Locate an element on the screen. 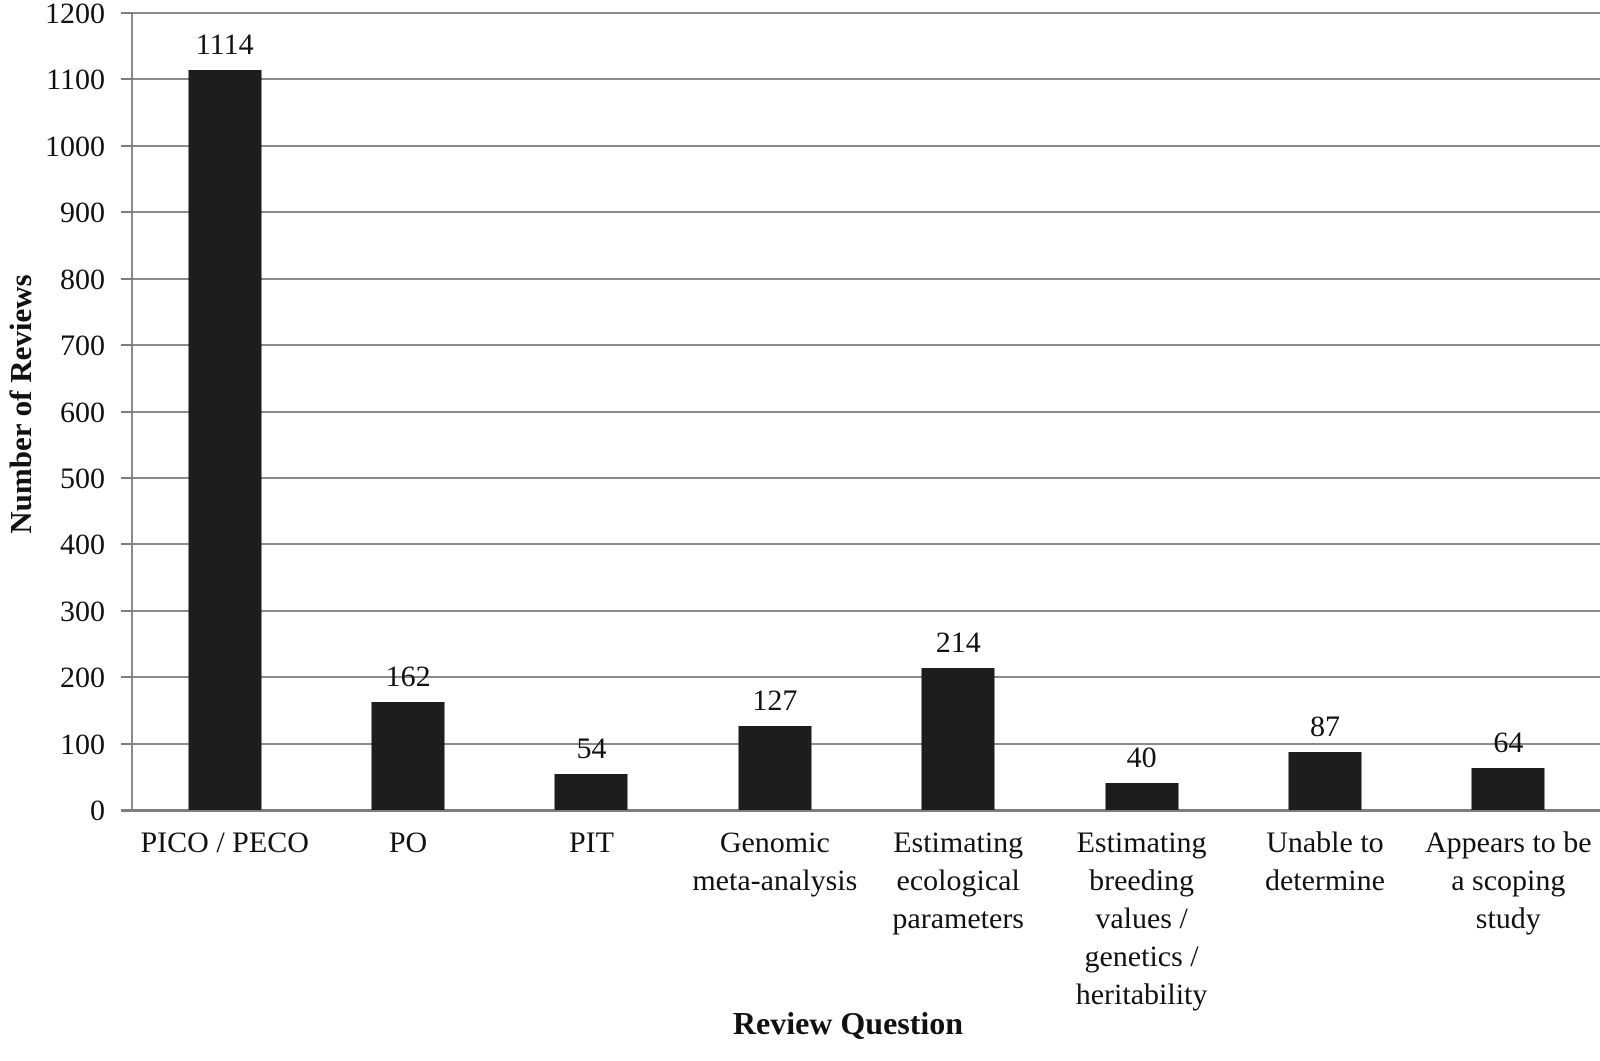 Image resolution: width=1600 pixels, height=1061 pixels. y-axis-tick-labels: 0 100 200 300 400 500 600 700 800 900 1000 1100 1200 is located at coordinates (52, 530).